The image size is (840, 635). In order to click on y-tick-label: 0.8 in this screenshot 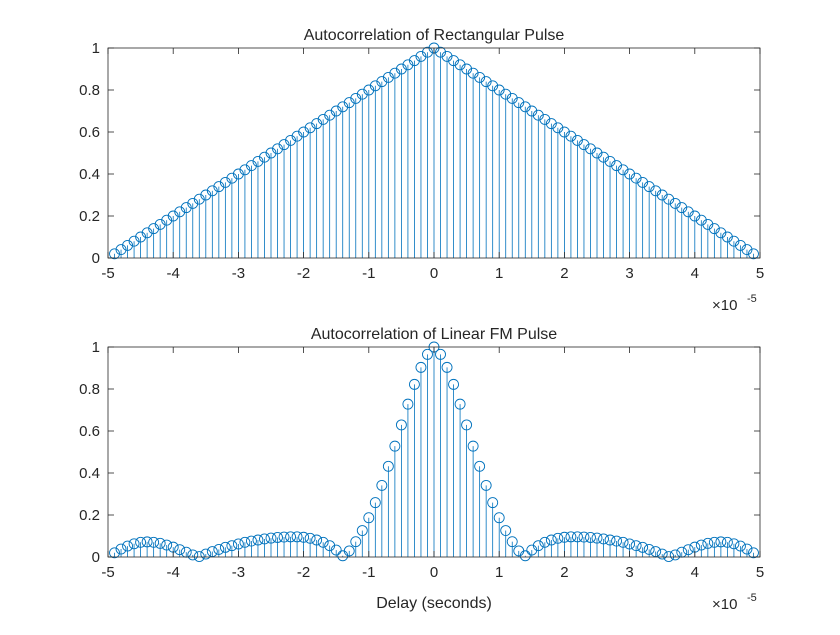, I will do `click(89, 90)`.